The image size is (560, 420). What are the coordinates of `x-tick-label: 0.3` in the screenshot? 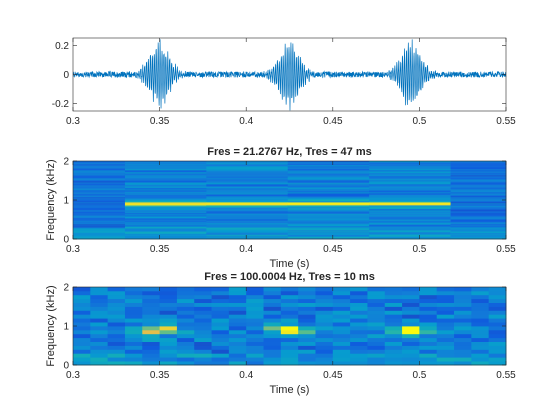 It's located at (73, 121).